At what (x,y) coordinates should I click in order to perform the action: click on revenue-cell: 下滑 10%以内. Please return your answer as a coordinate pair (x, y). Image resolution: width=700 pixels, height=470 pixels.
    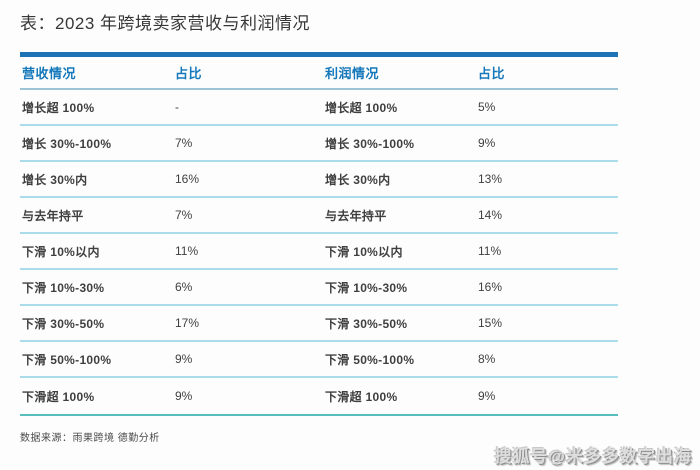
    Looking at the image, I should click on (61, 251).